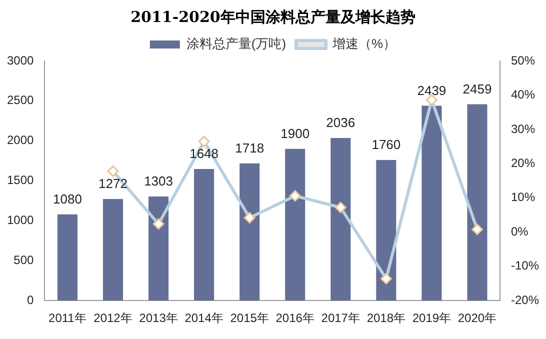 This screenshot has height=339, width=546. What do you see at coordinates (340, 318) in the screenshot?
I see `x-tick-label: 2017年` at bounding box center [340, 318].